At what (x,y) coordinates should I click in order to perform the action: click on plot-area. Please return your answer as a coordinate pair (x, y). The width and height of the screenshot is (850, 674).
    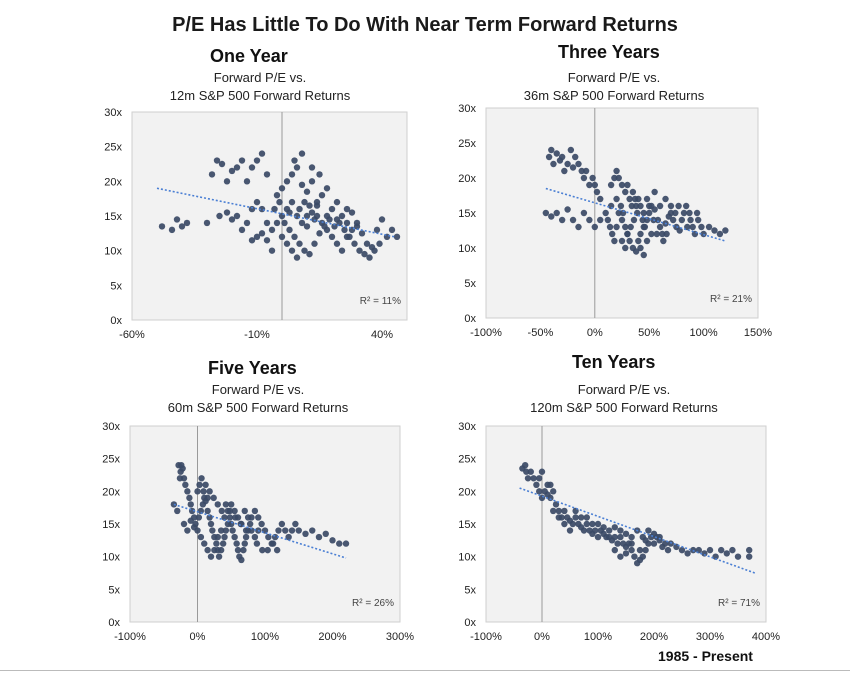
    Looking at the image, I should click on (626, 524).